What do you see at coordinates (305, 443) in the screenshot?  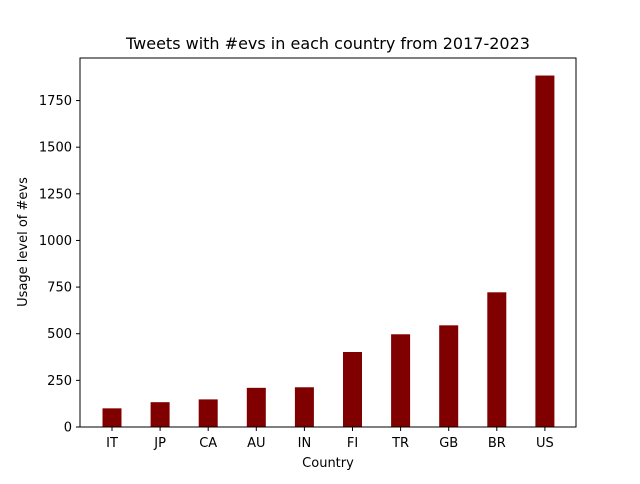 I see `x-tick-label: IN` at bounding box center [305, 443].